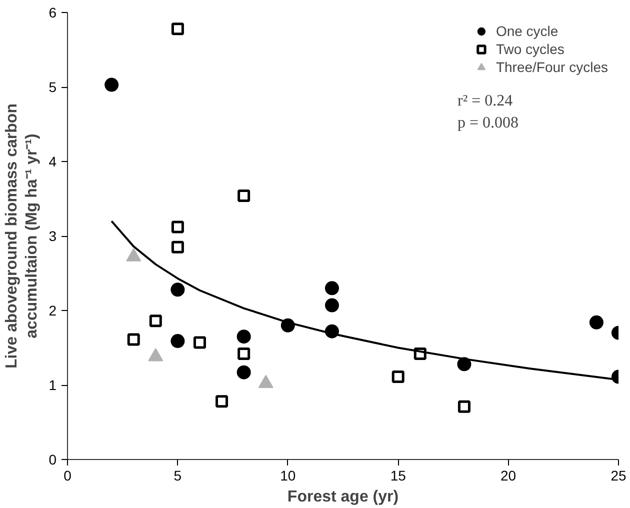 The image size is (630, 508). Describe the element at coordinates (52, 236) in the screenshot. I see `y-tick-label: 3` at that location.